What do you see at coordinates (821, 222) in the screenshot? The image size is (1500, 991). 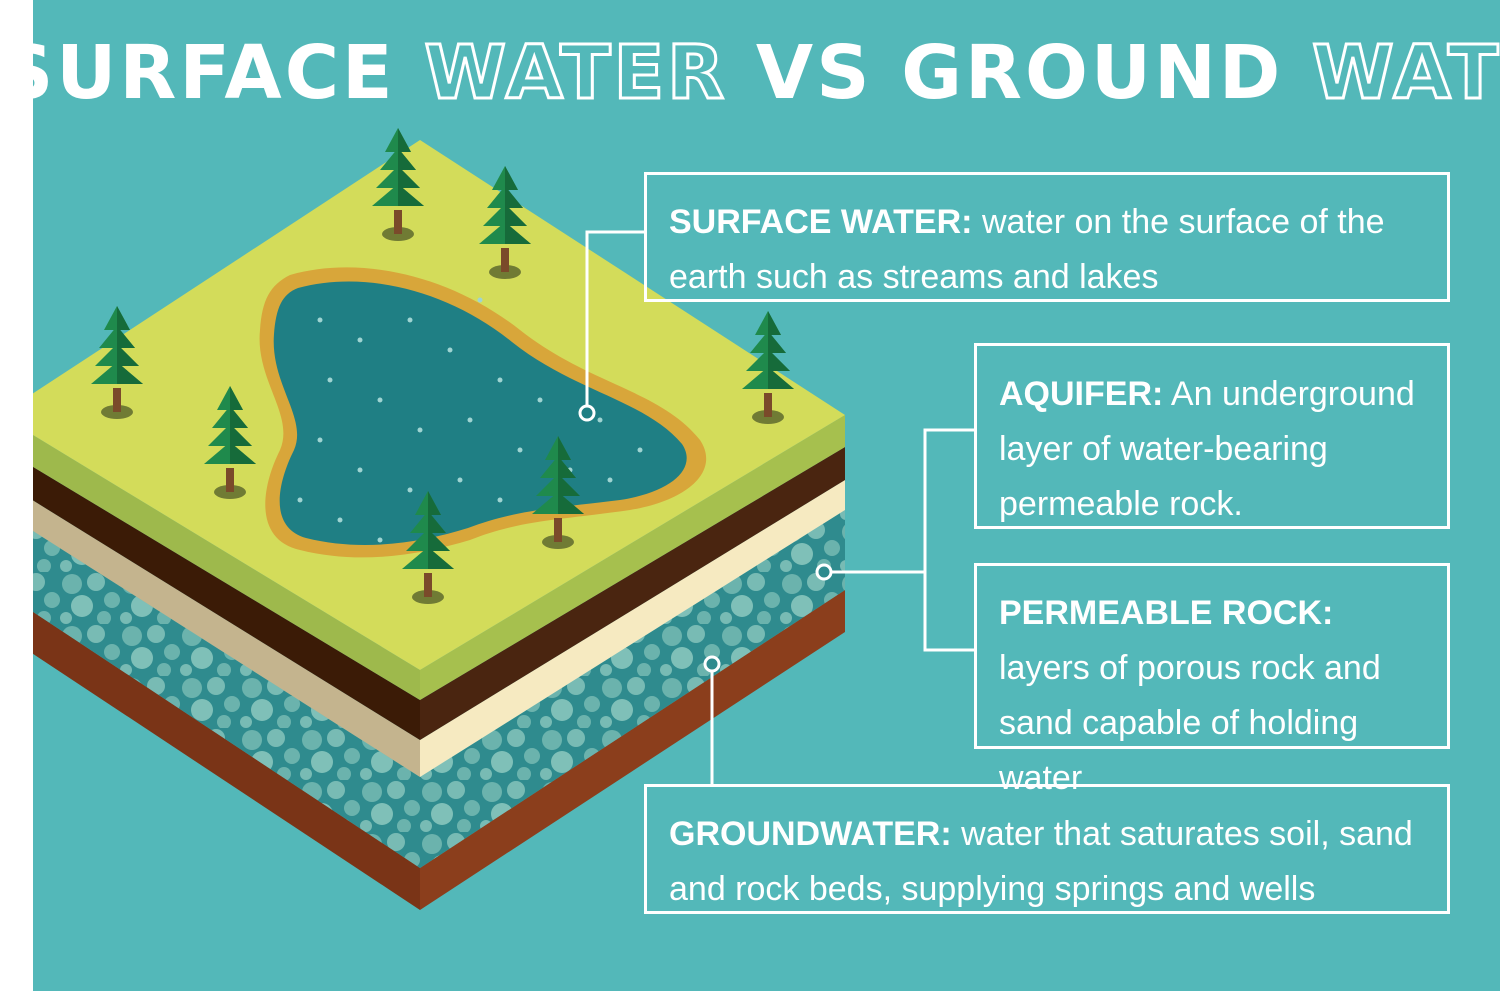 I see `callout-term: SURFACE WATER:` at bounding box center [821, 222].